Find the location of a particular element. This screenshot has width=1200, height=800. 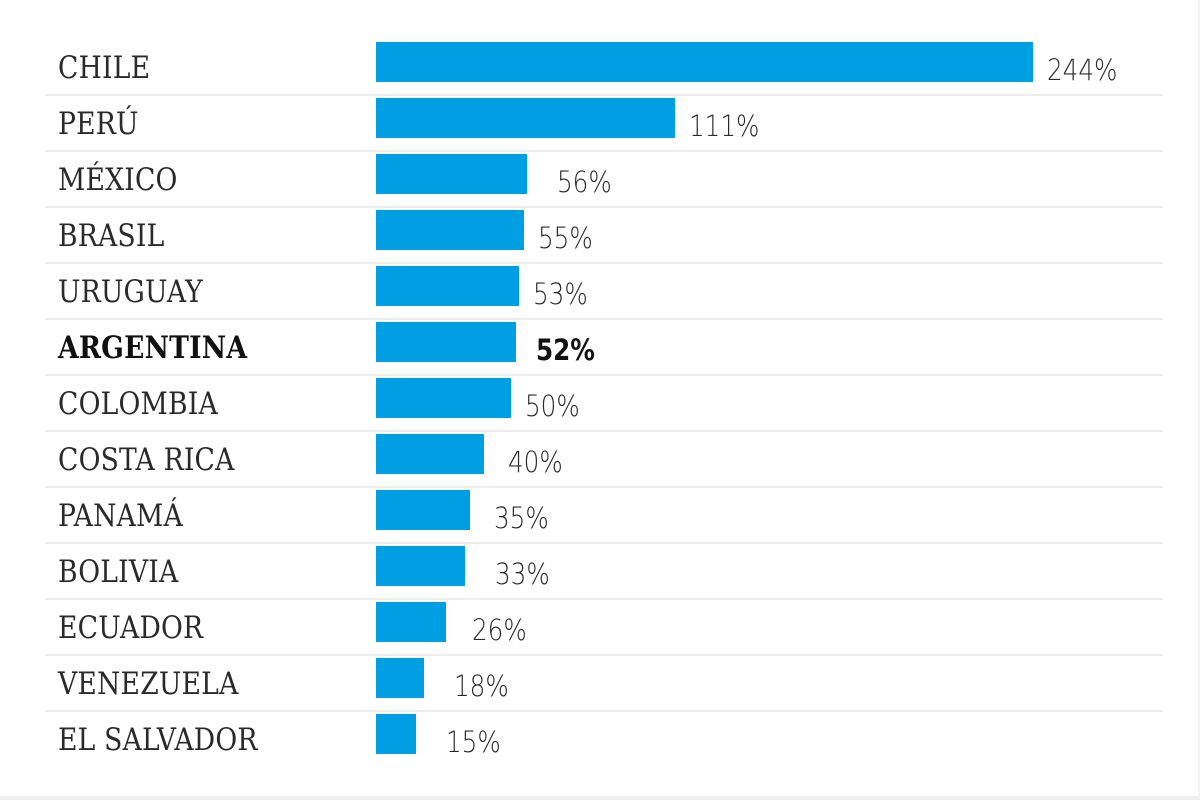

value-label: 50% is located at coordinates (552, 406).